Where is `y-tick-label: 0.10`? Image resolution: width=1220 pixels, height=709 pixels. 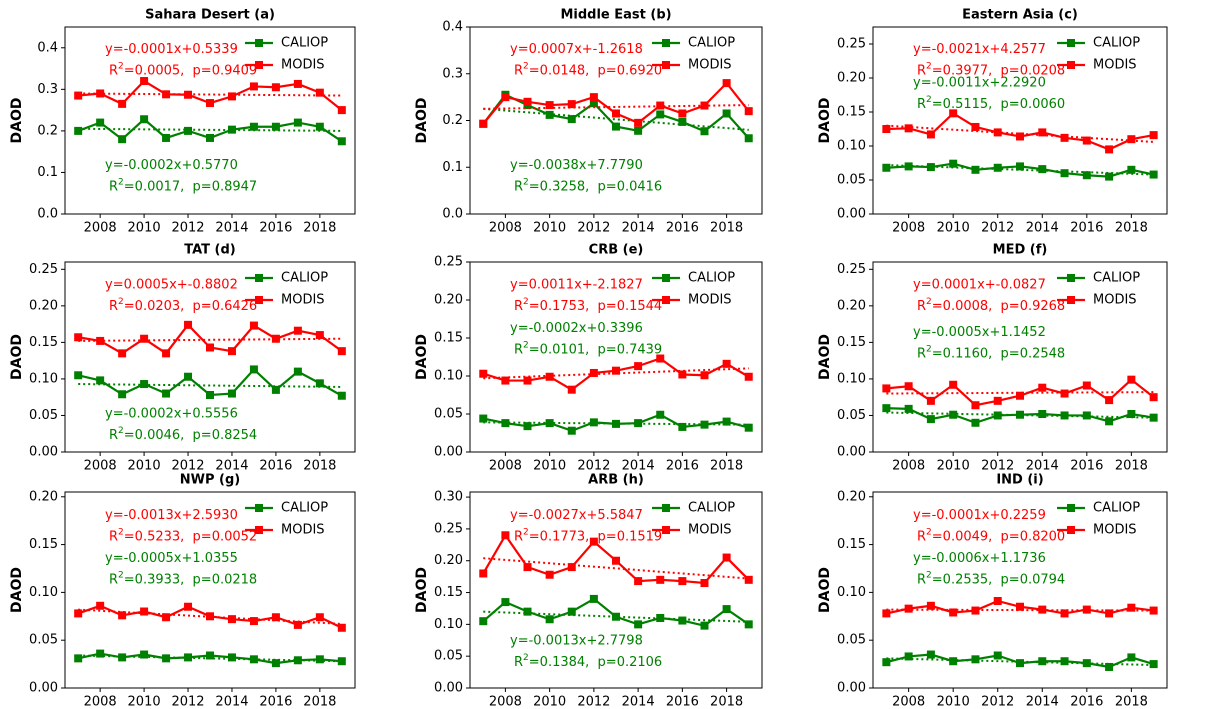 y-tick-label: 0.10 is located at coordinates (448, 376).